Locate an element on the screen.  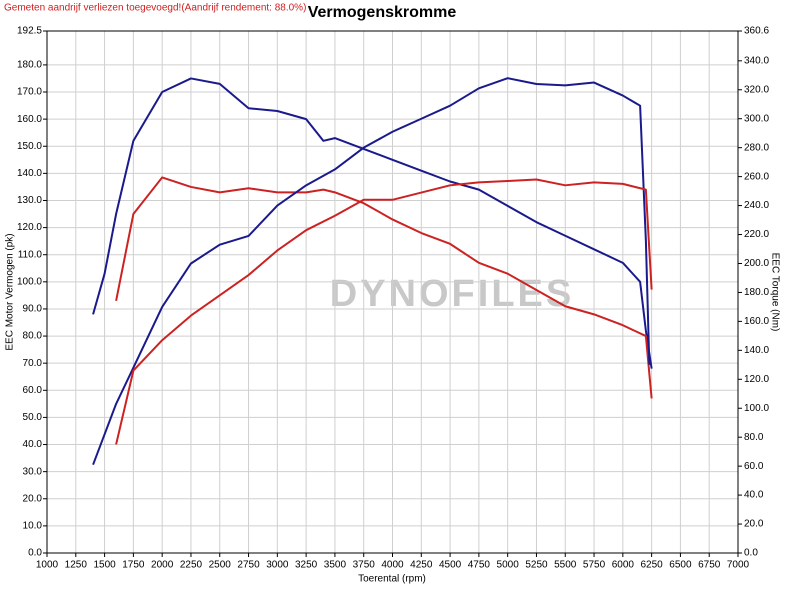
x-tick-label: 4250 is located at coordinates (421, 565).